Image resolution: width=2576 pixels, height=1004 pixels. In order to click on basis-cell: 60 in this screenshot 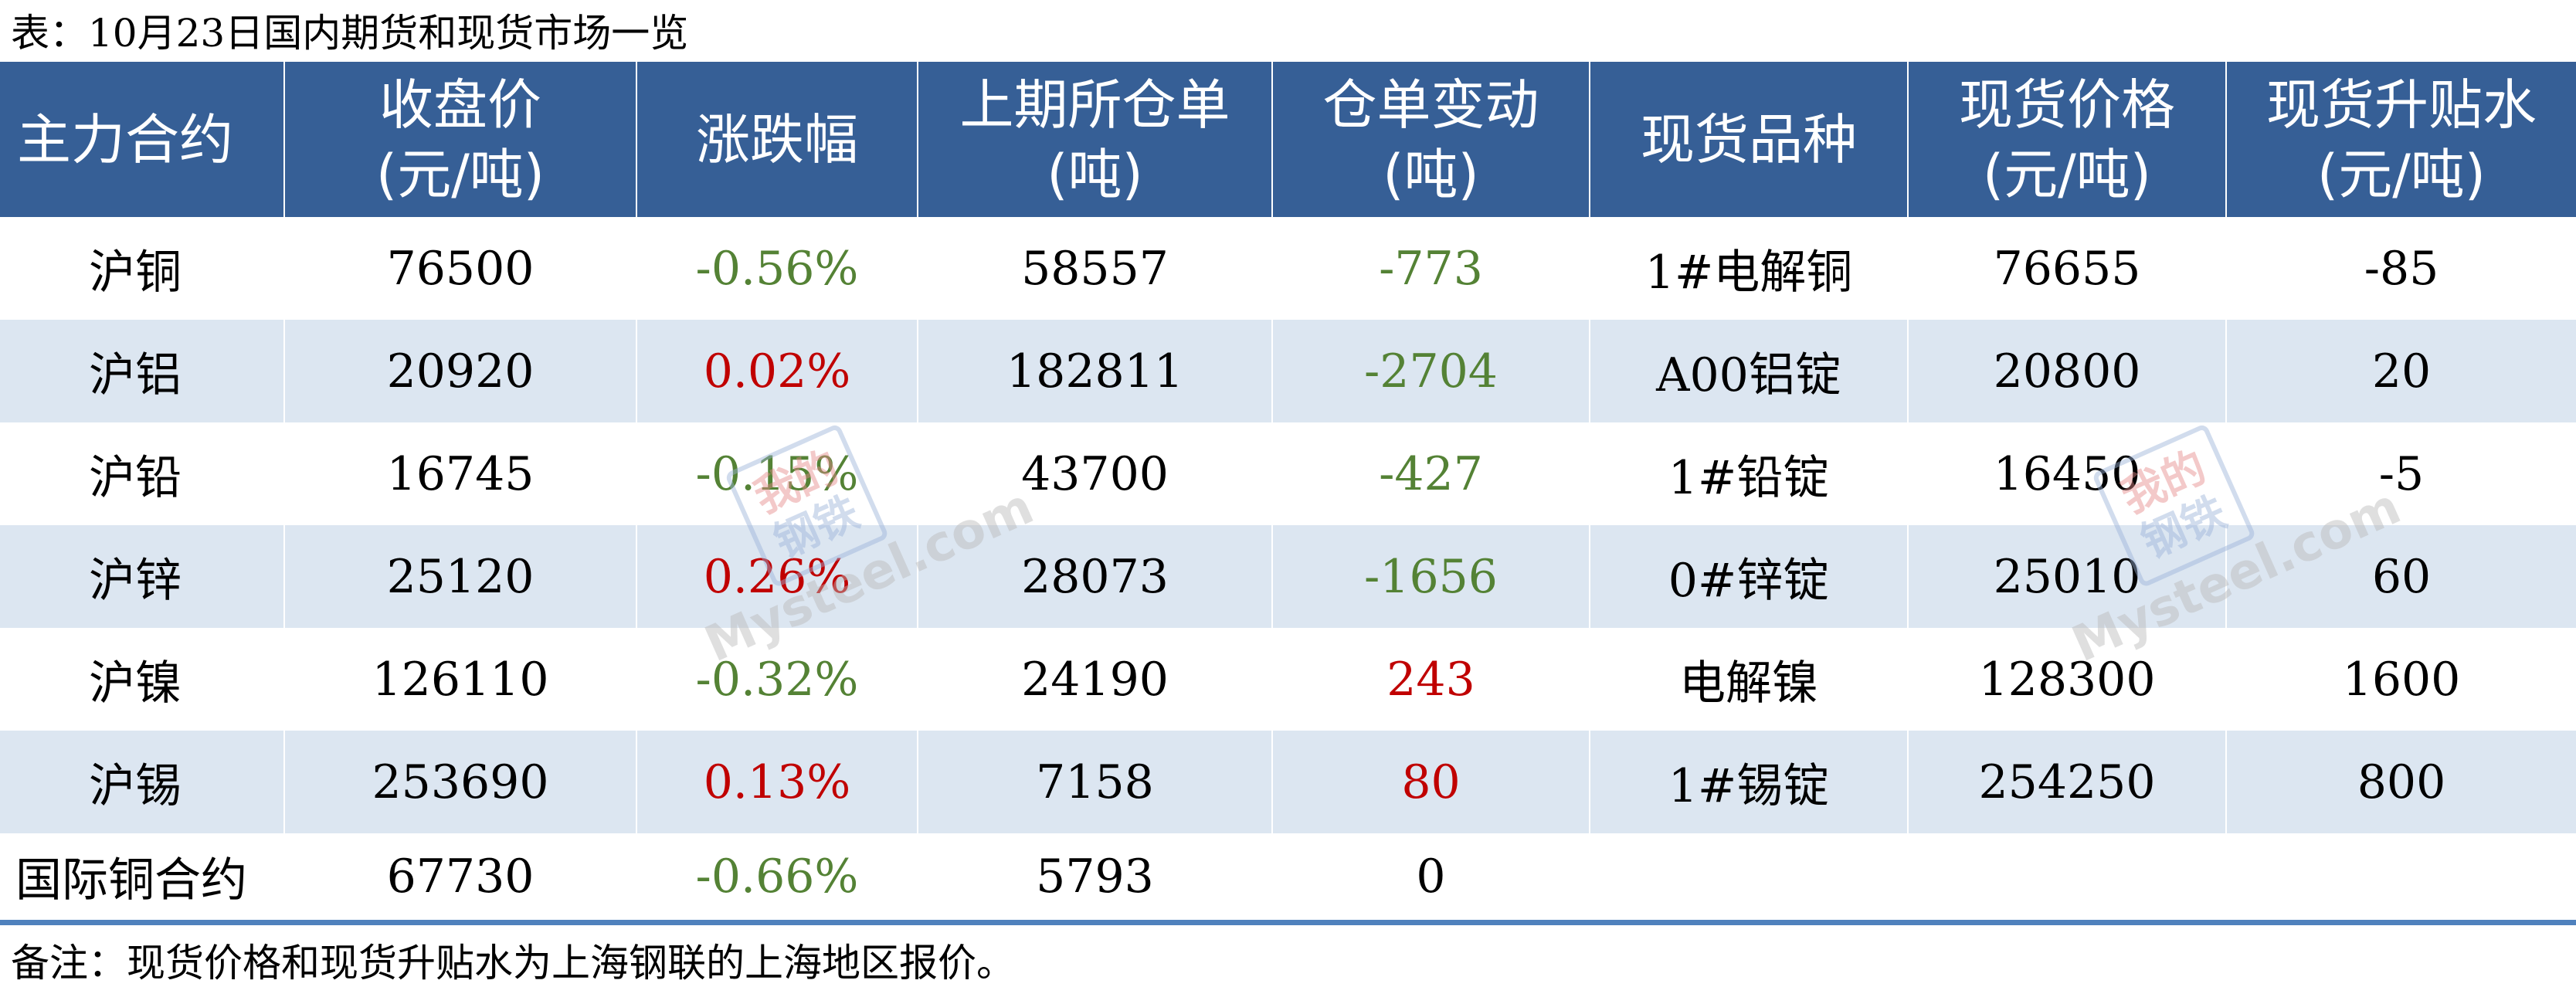, I will do `click(2401, 576)`.